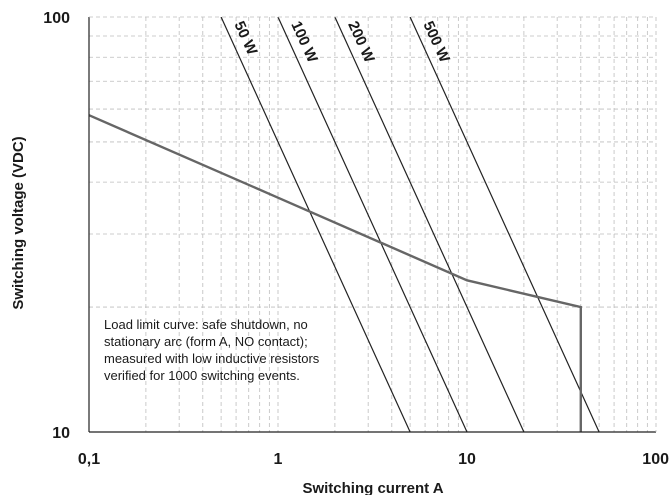 This screenshot has width=671, height=495. Describe the element at coordinates (436, 42) in the screenshot. I see `power-label-500w: 500 W` at that location.